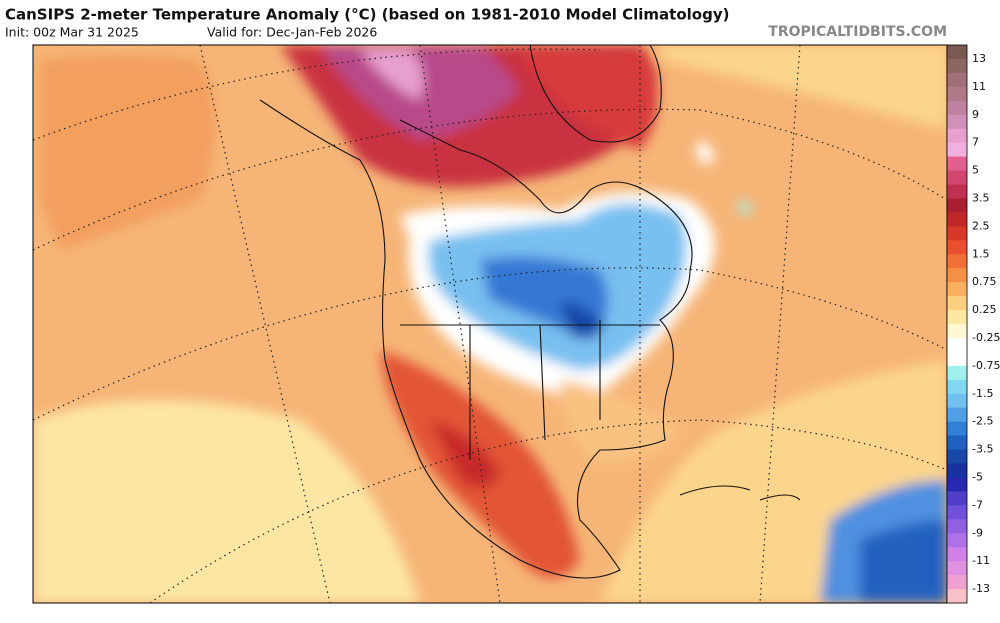  Describe the element at coordinates (975, 142) in the screenshot. I see `colorbar-label: 7` at that location.